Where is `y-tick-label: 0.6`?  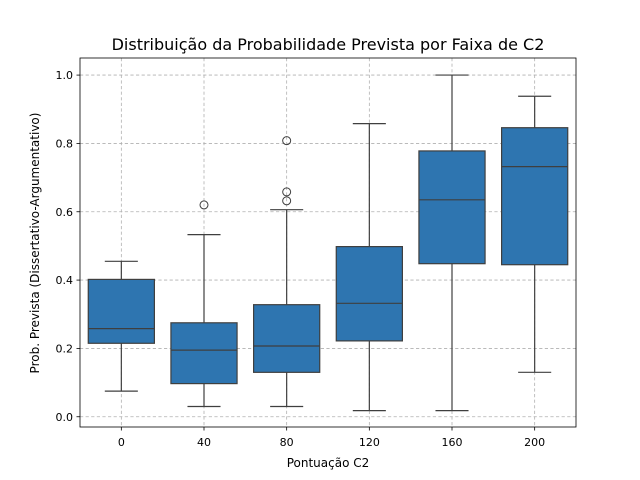 y-tick-label: 0.6 is located at coordinates (65, 212).